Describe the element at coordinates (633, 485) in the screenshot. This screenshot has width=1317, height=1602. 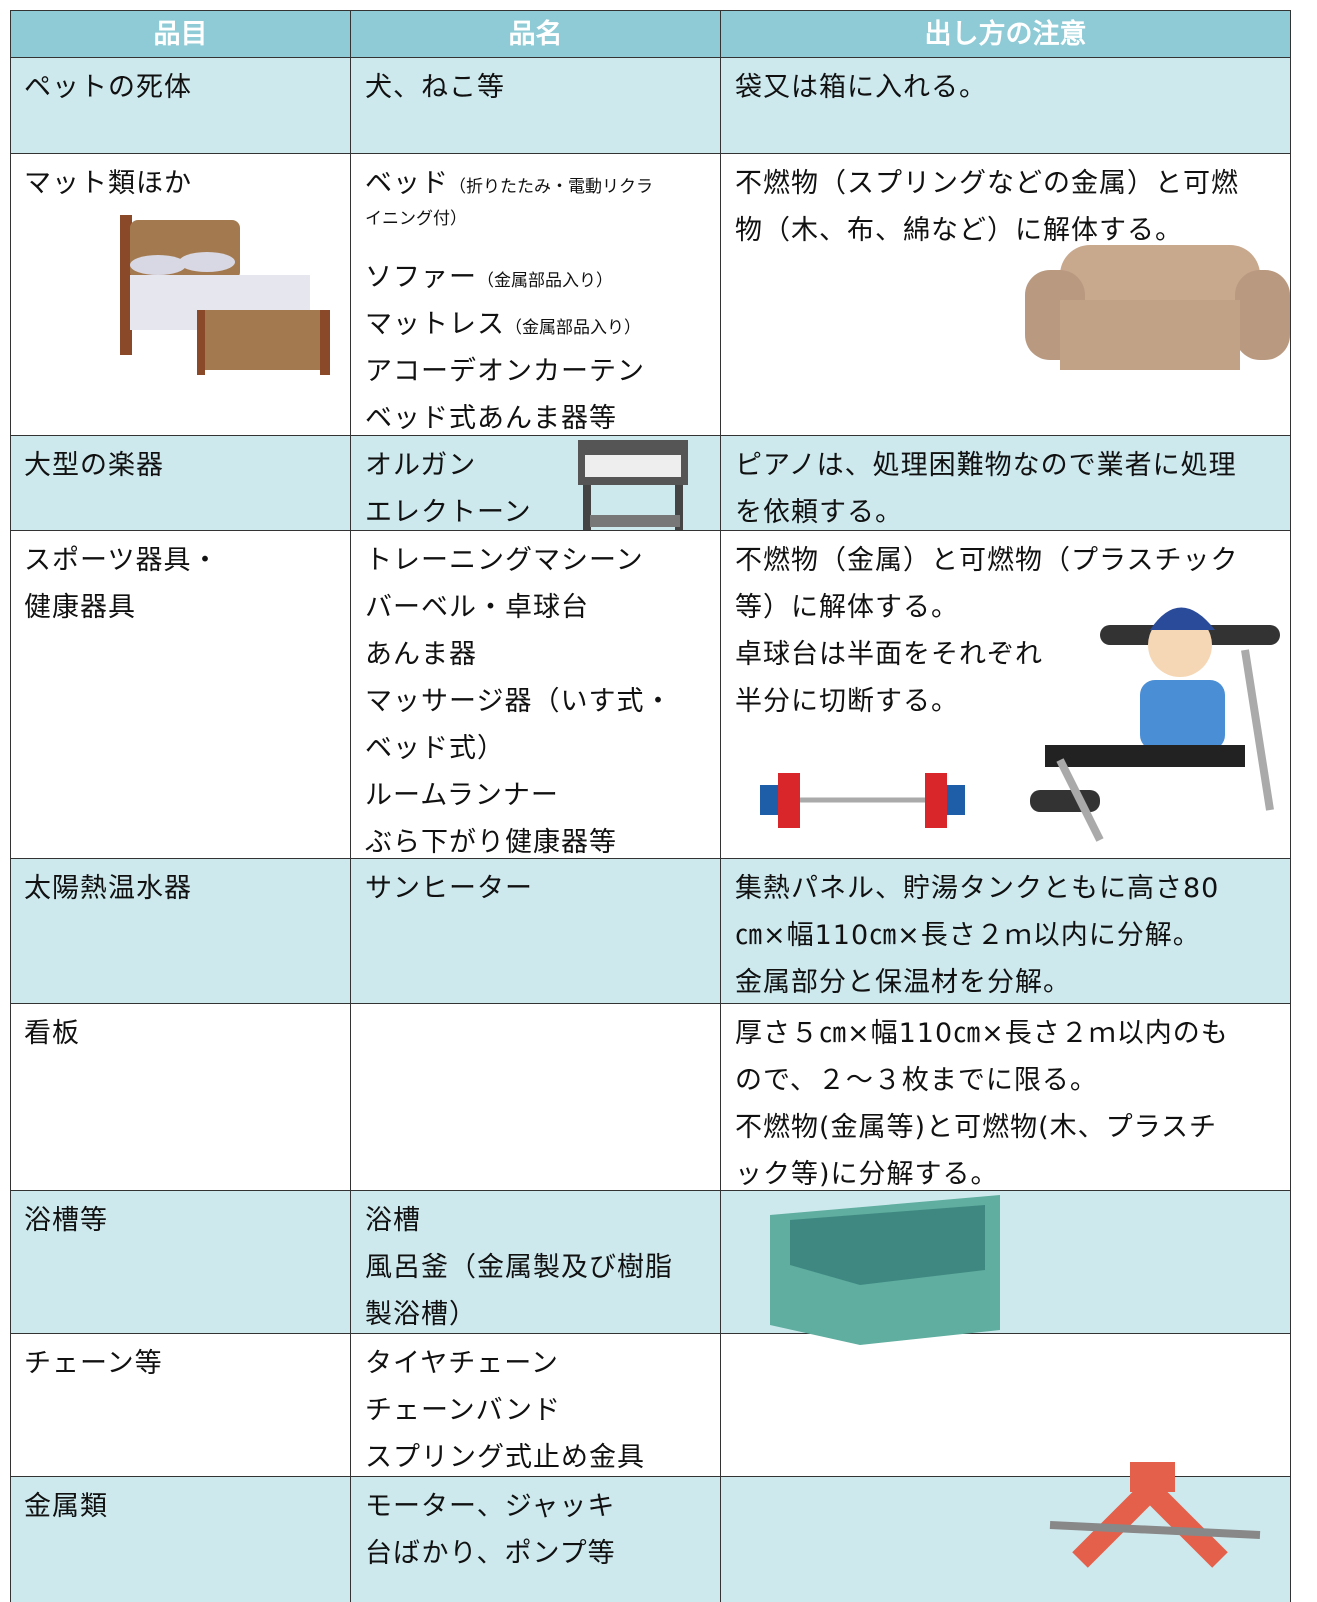
I see `organ-illustration` at that location.